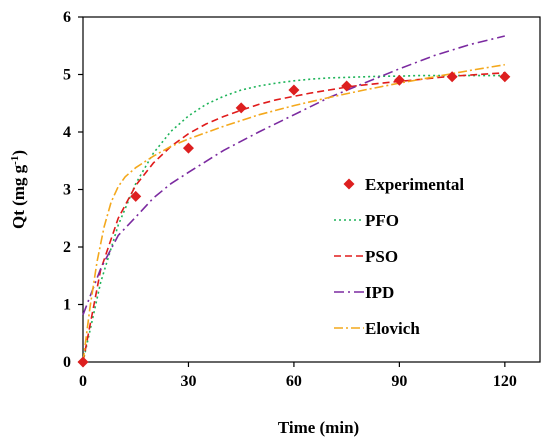 The height and width of the screenshot is (444, 550). Describe the element at coordinates (18, 153) in the screenshot. I see `y-axis-title-end: )` at that location.